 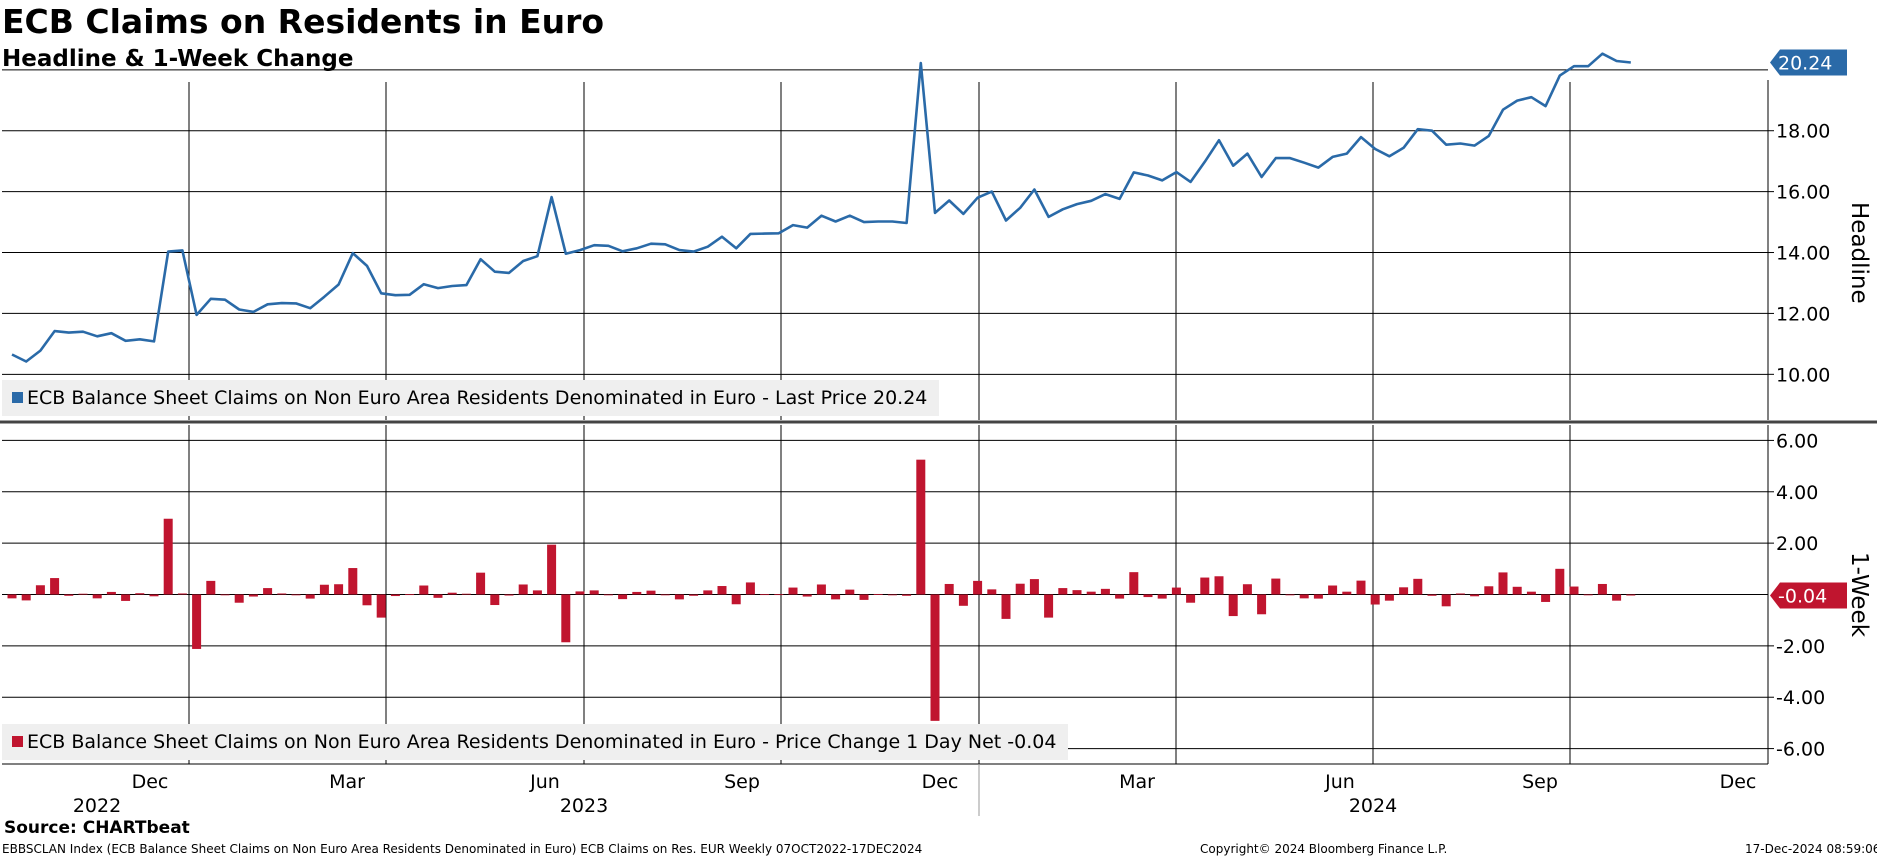 I want to click on xtick-label-2: Jun, so click(x=544, y=782).